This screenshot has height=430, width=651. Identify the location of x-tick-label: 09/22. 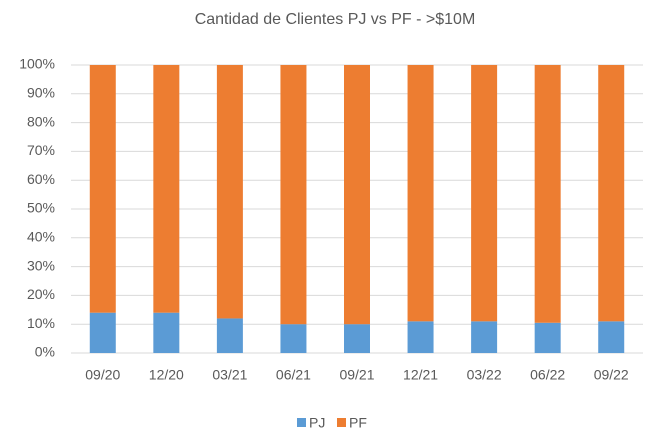
(611, 375).